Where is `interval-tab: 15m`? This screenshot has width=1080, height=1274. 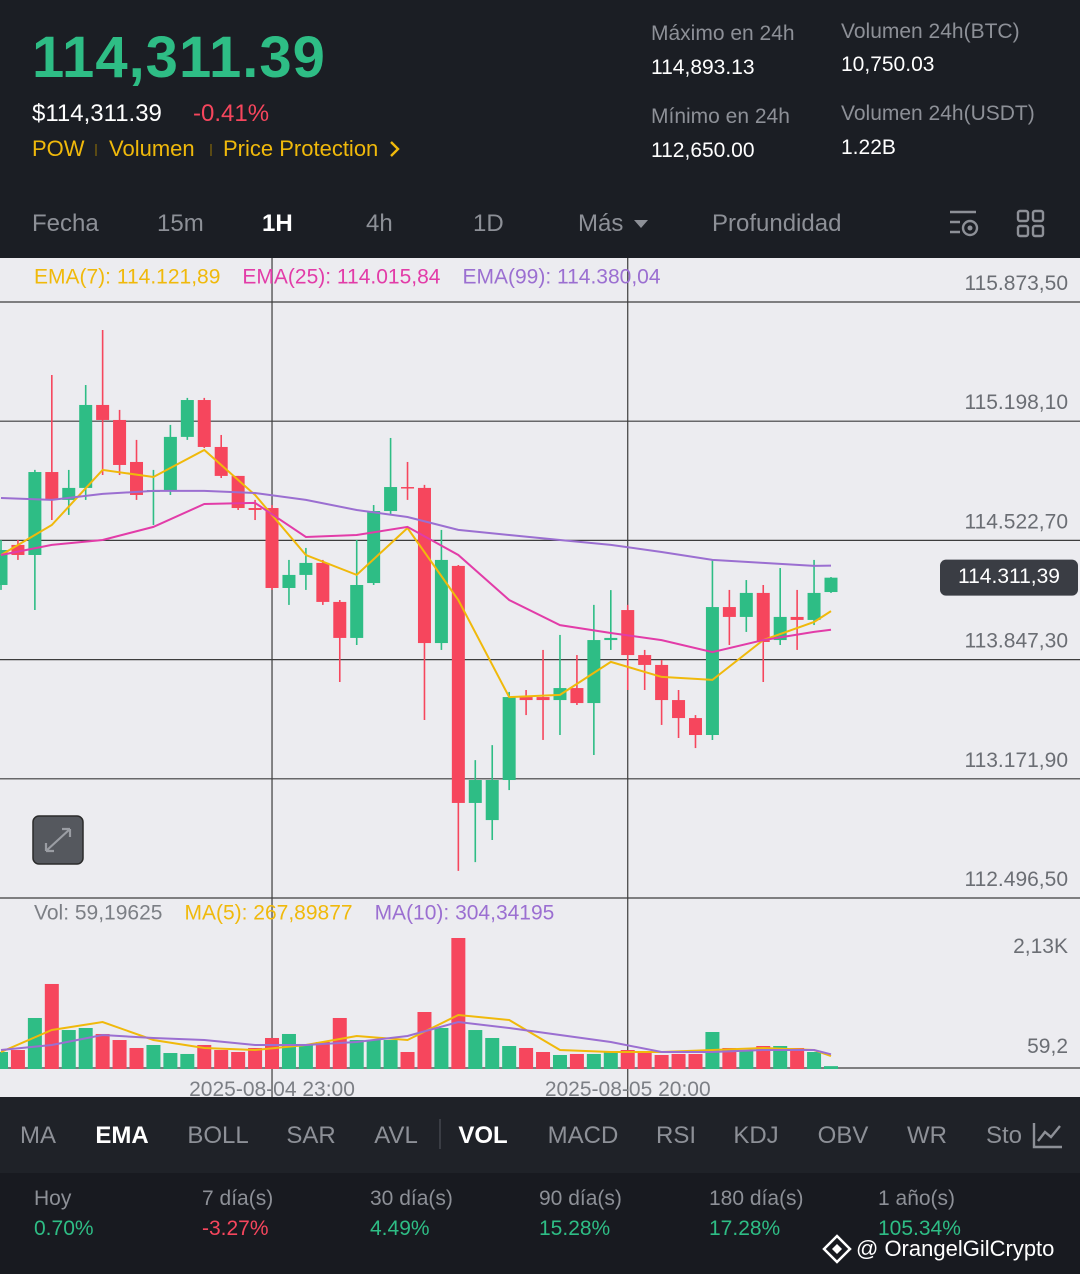
interval-tab: 15m is located at coordinates (180, 223).